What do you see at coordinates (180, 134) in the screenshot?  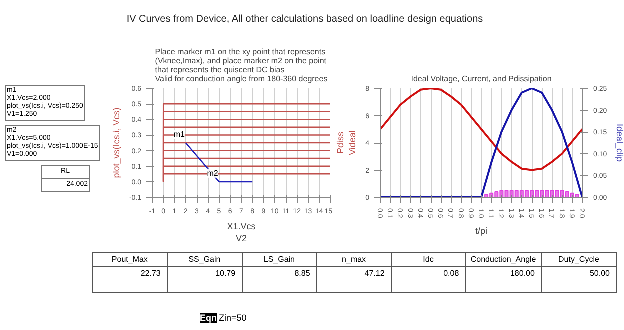 I see `annotation: m1` at bounding box center [180, 134].